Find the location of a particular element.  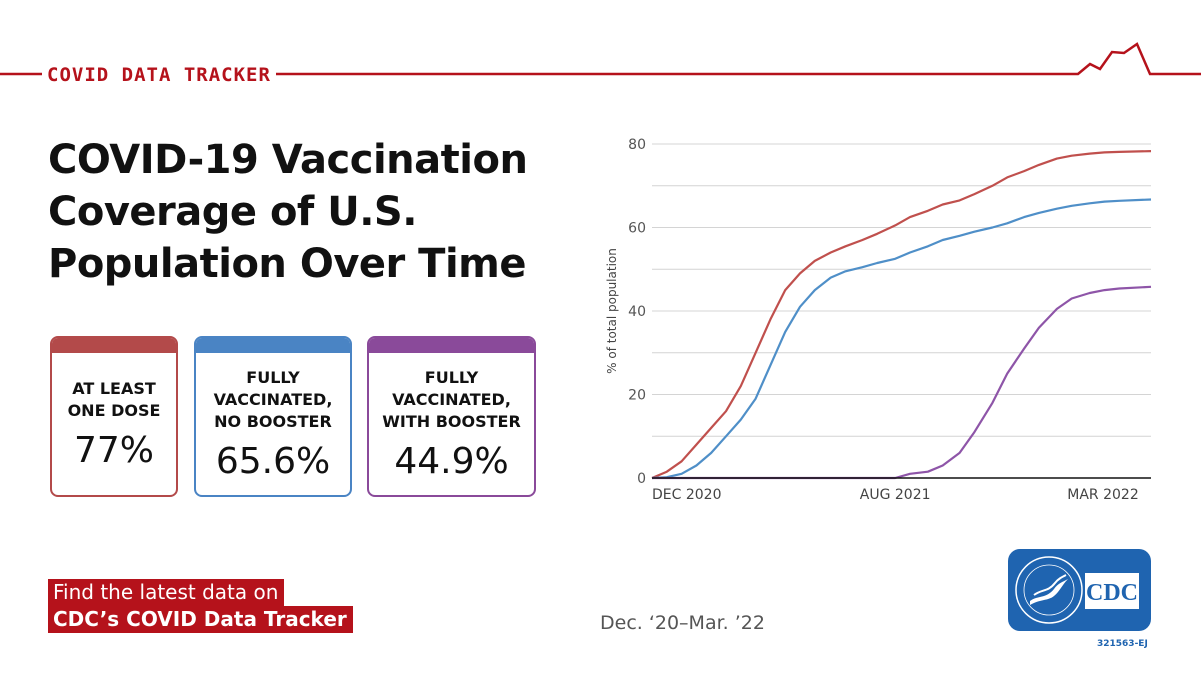

stat-value: 77% is located at coordinates (113, 450).